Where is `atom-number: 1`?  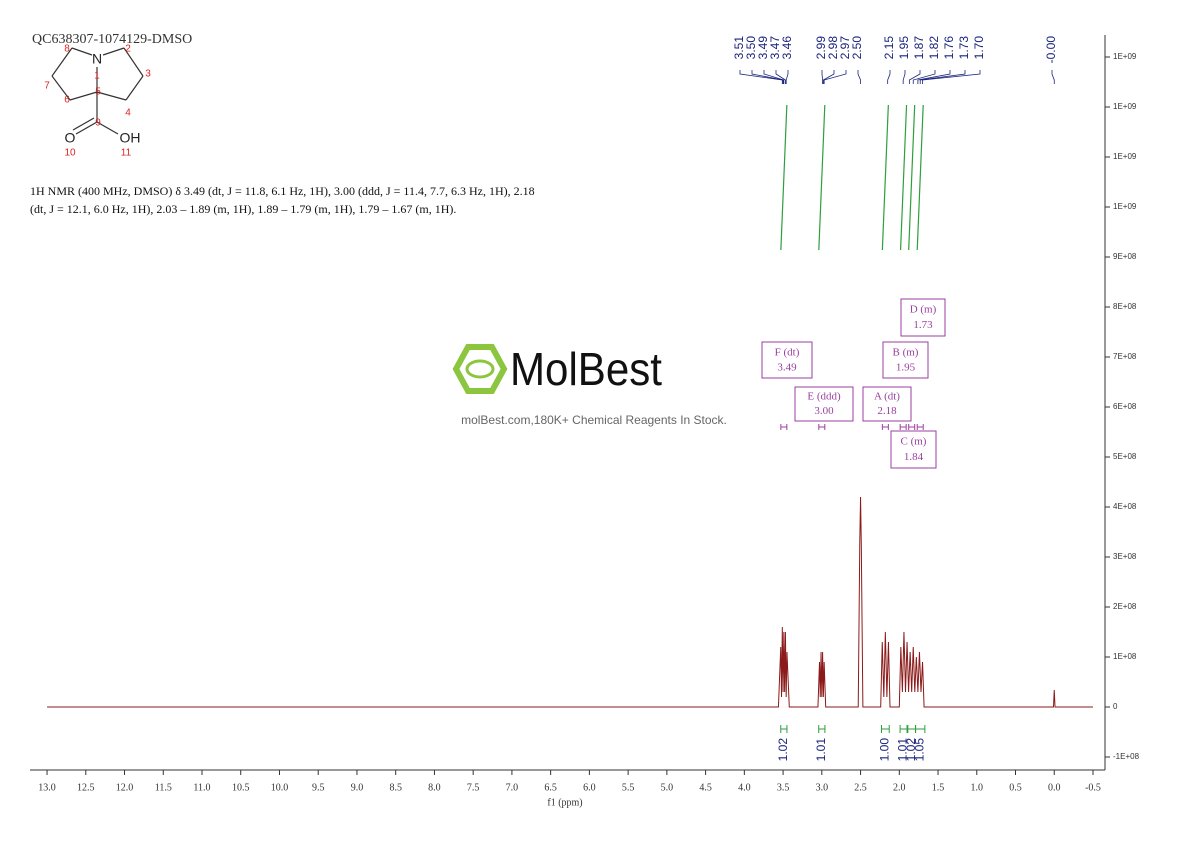 atom-number: 1 is located at coordinates (97, 76).